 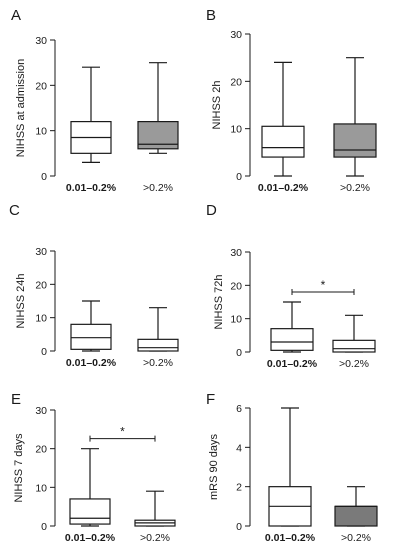 I want to click on panel-a: A 0 10 20 30 NIHSS at admission 0.01–0.2% >0.2%, so click(x=95, y=100).